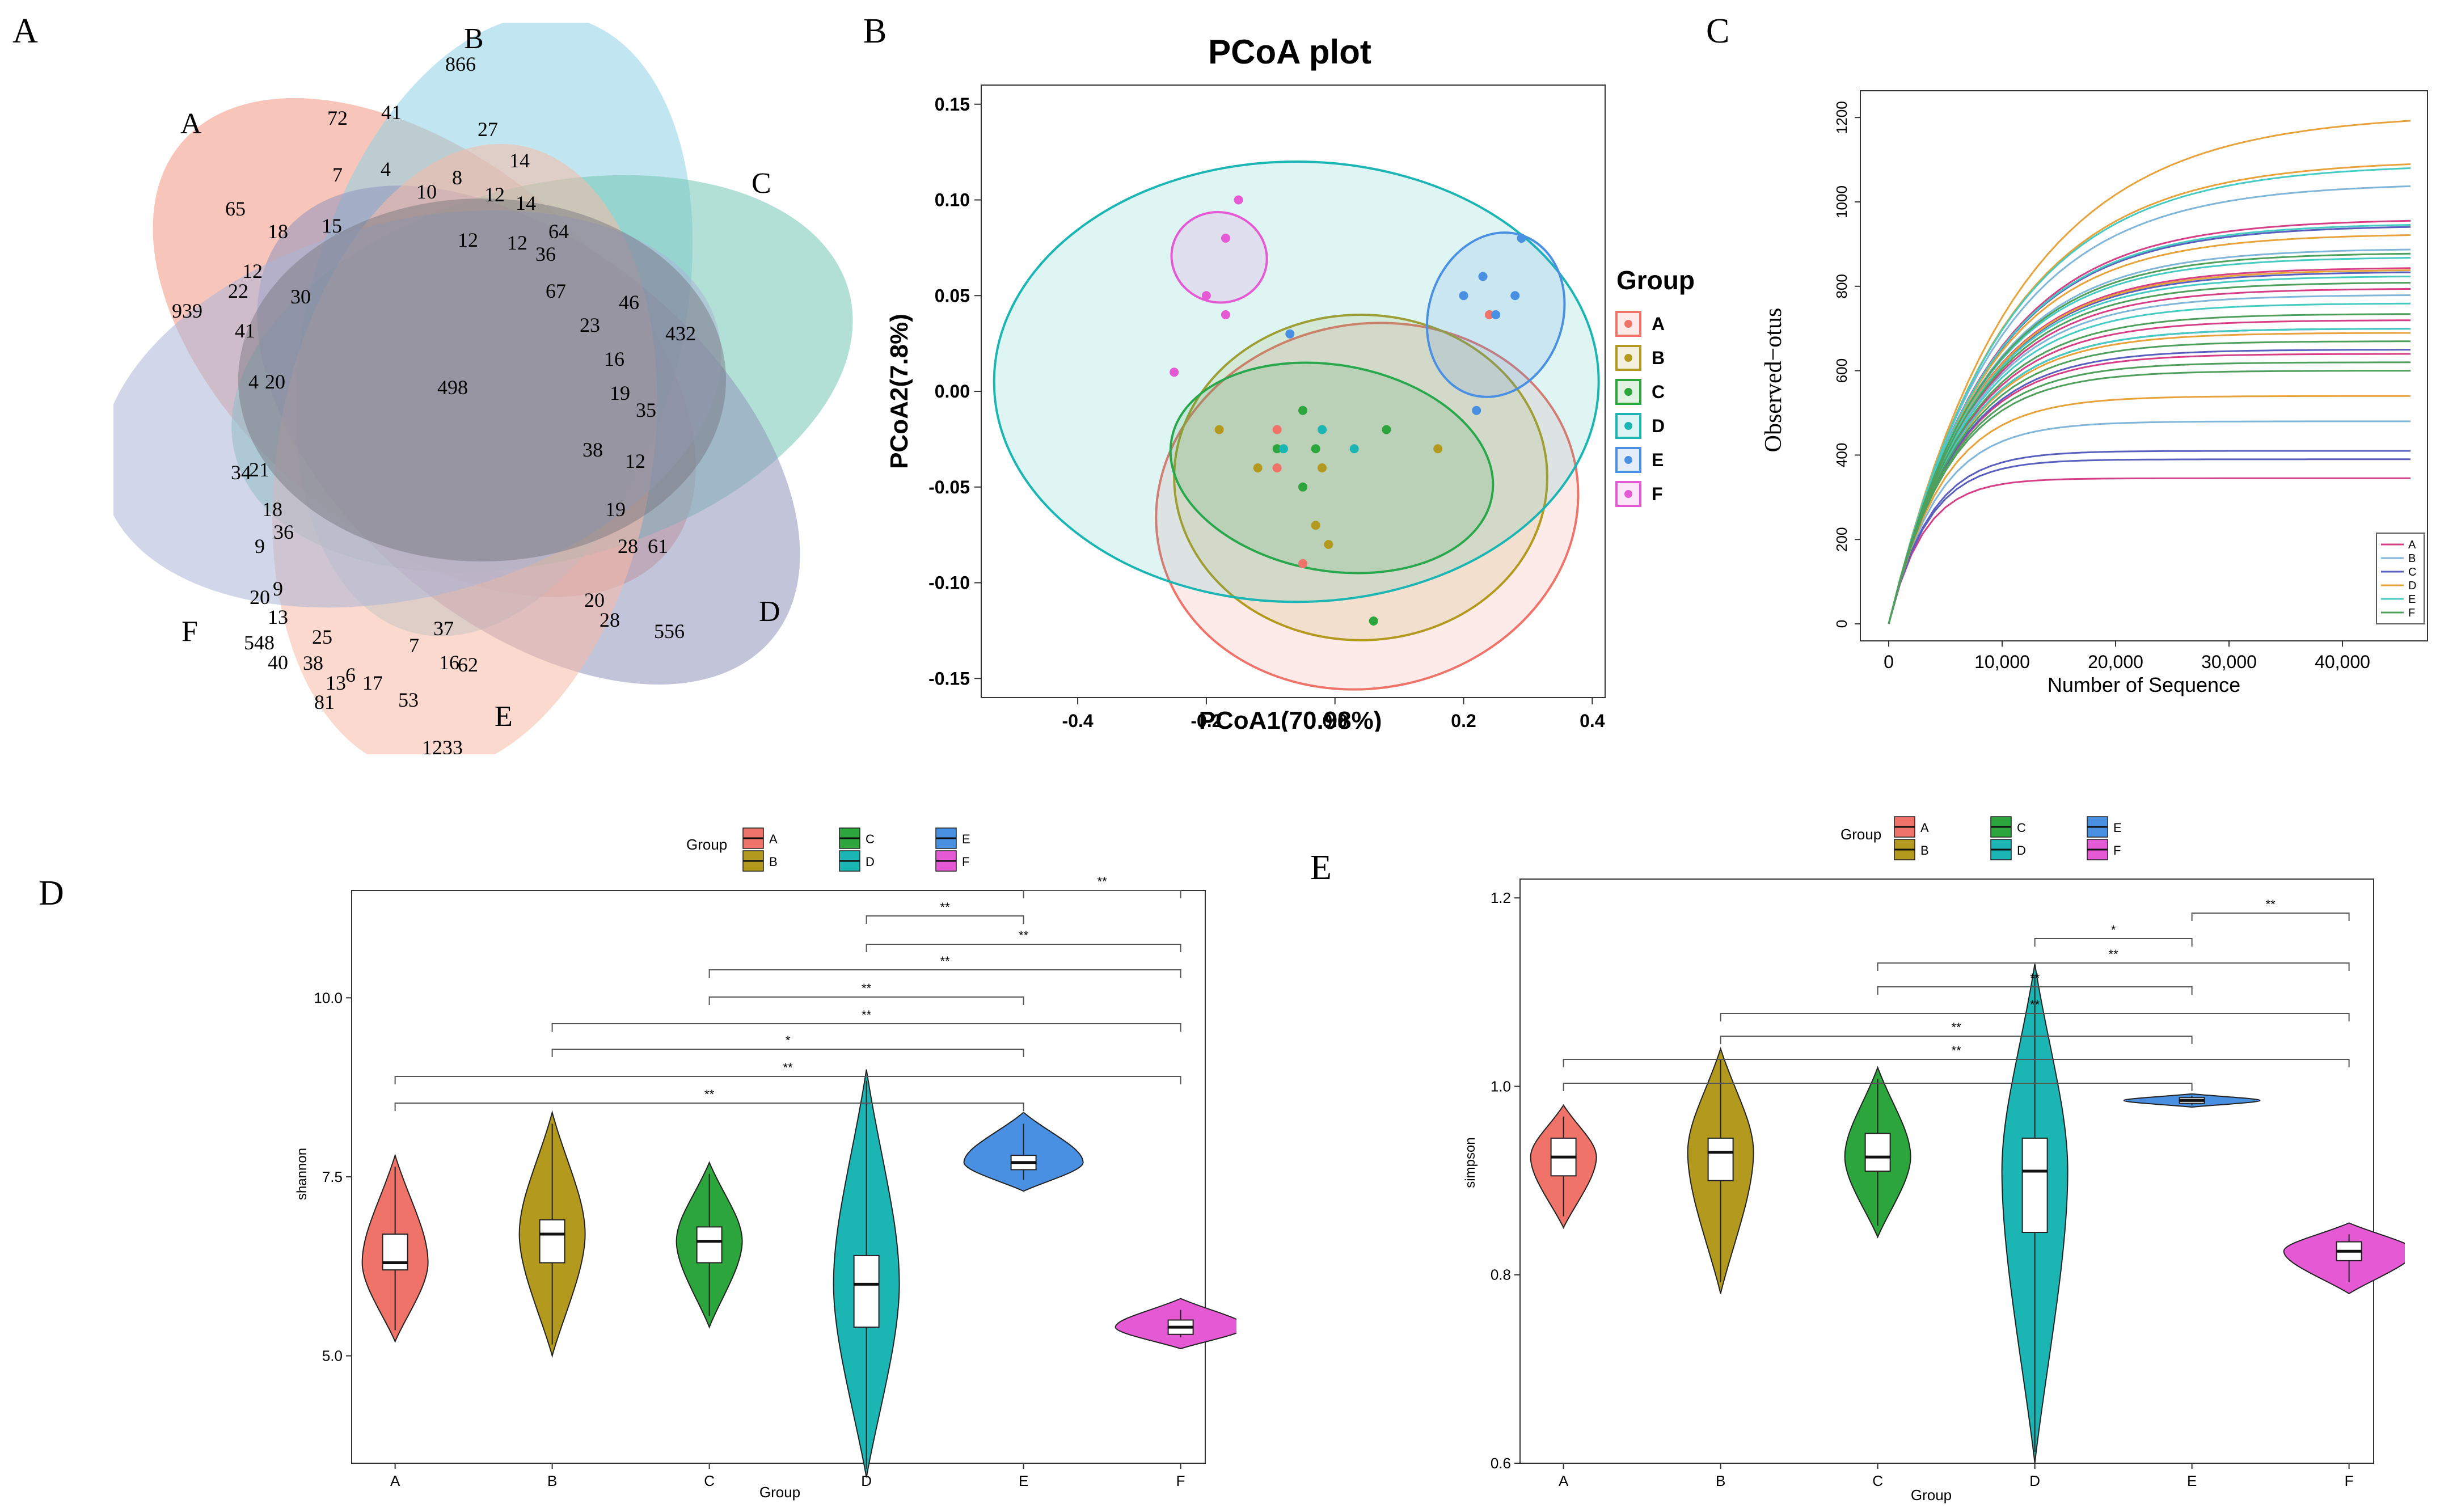 This screenshot has width=2440, height=1512. I want to click on d, so click(1296, 382).